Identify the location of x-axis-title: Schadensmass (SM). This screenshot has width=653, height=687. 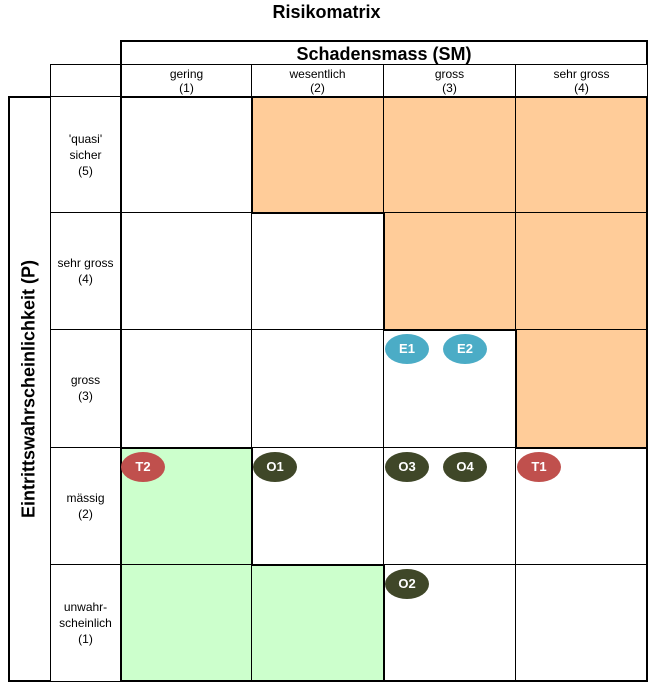
(384, 52).